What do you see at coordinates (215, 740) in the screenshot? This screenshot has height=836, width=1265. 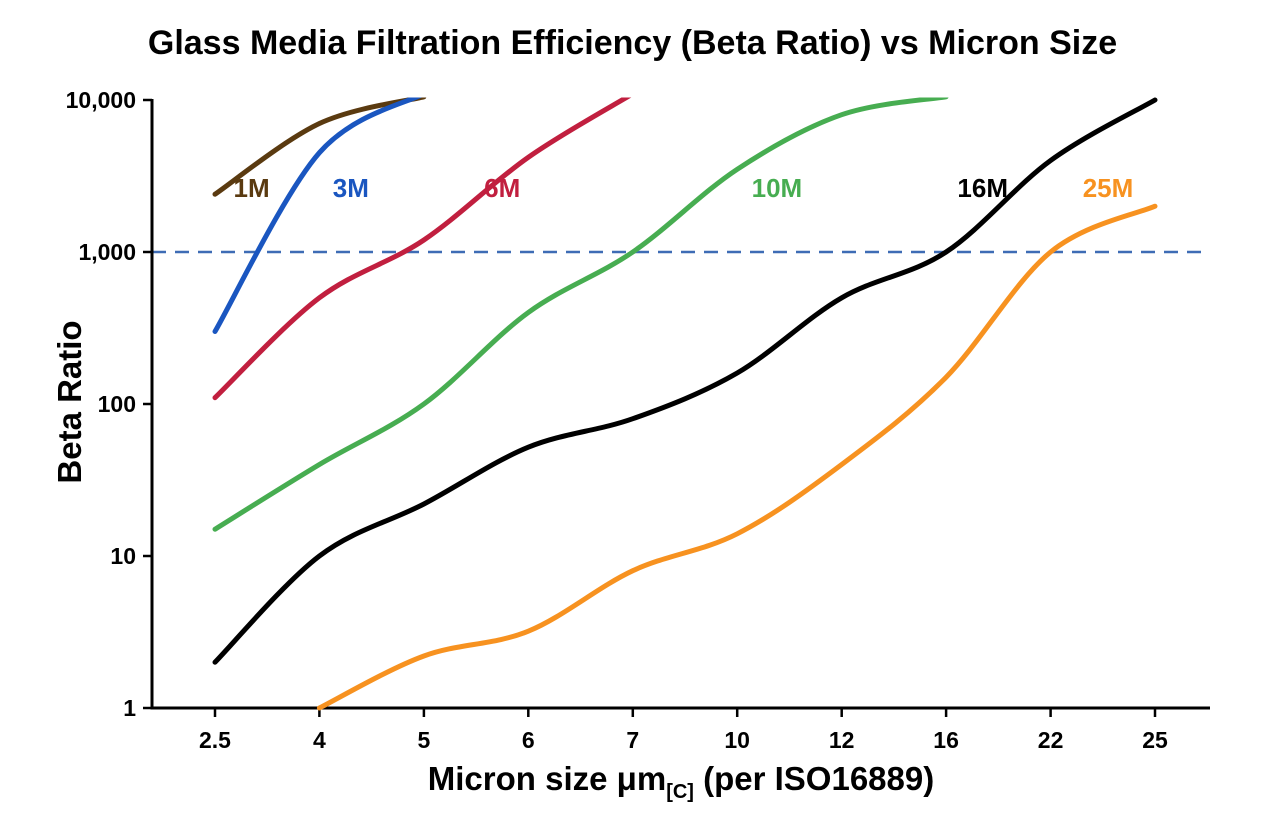 I see `x-tick-label: 2.5` at bounding box center [215, 740].